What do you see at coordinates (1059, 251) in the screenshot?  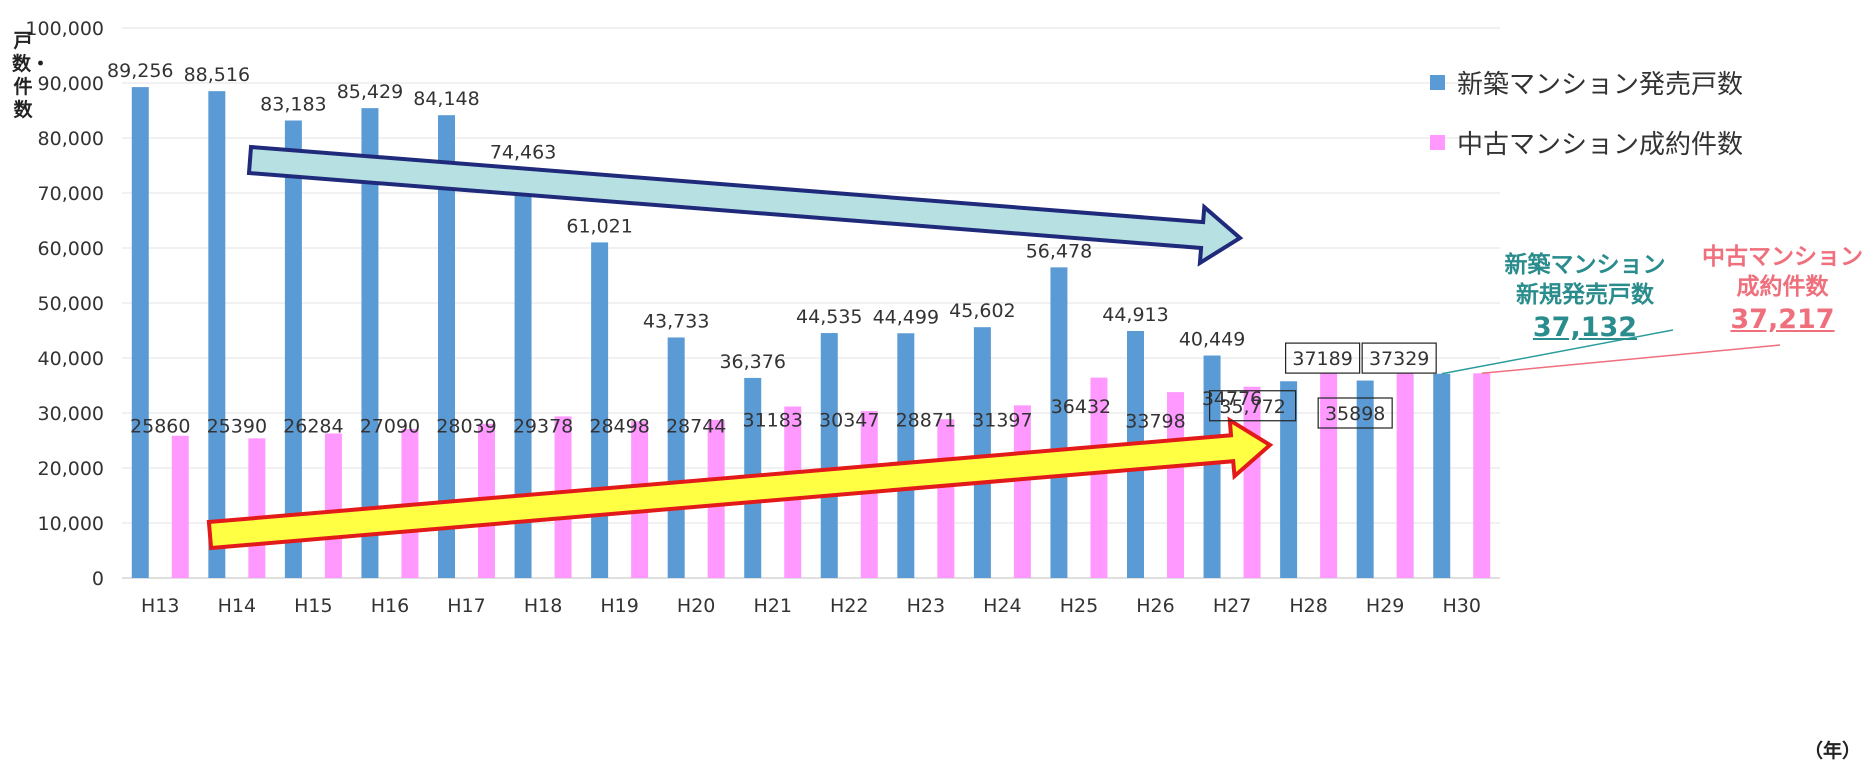 I see `data-label: 56,478` at bounding box center [1059, 251].